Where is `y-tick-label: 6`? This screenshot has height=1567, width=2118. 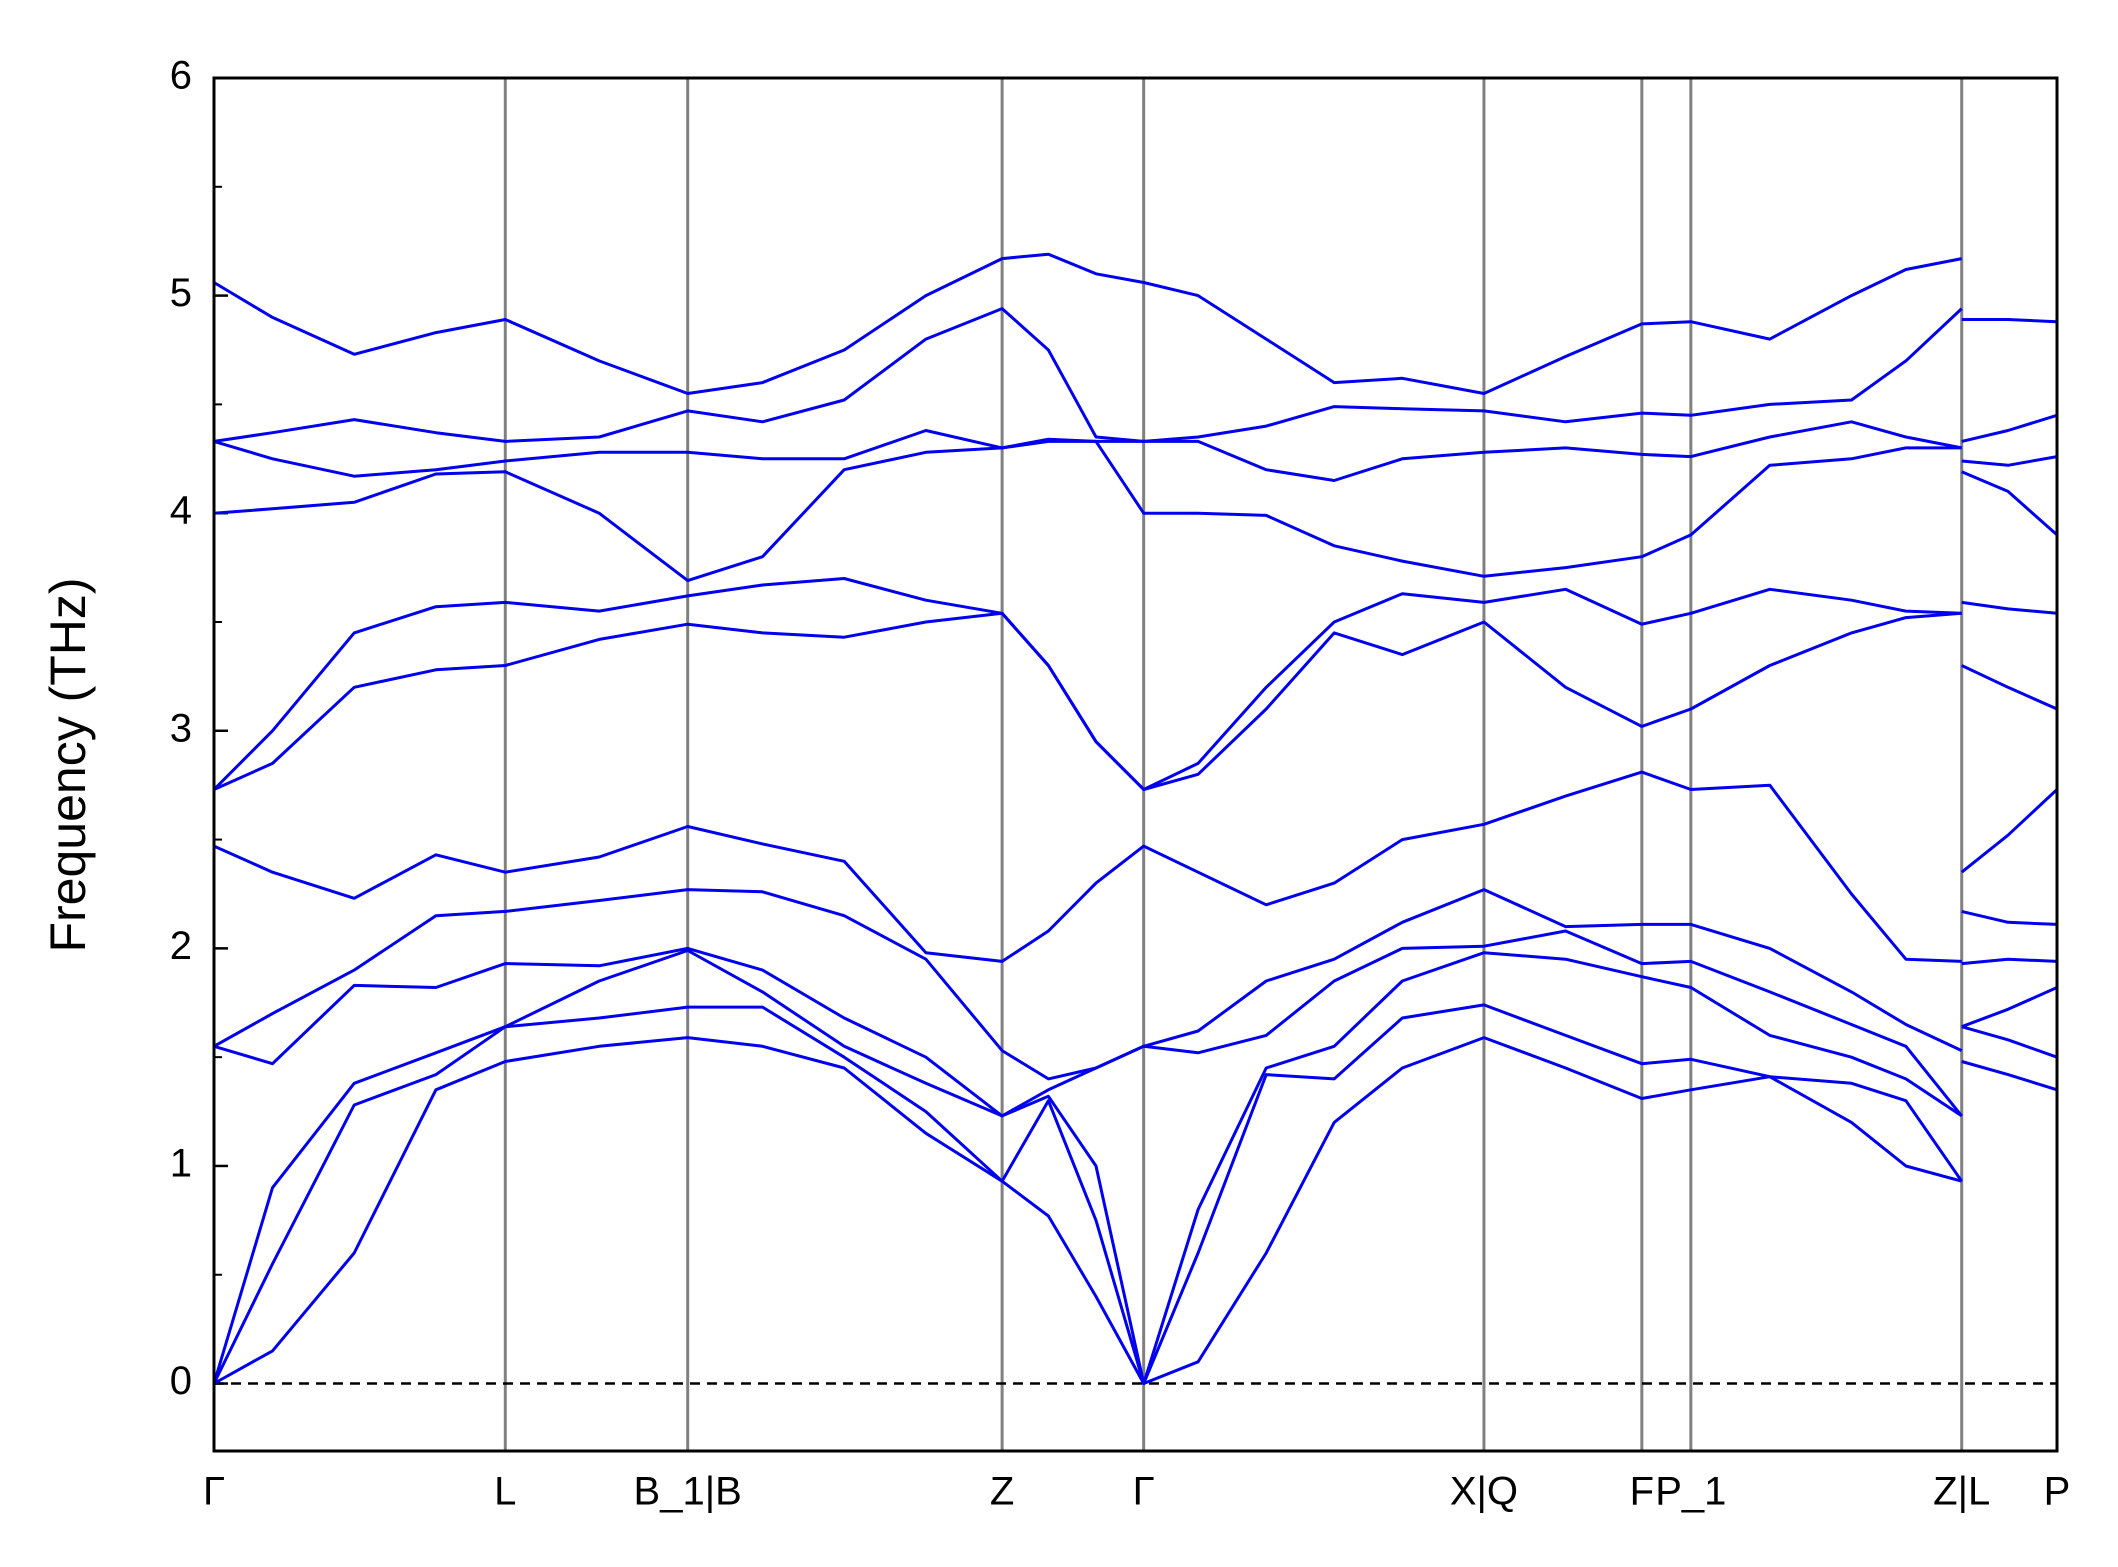
y-tick-label: 6 is located at coordinates (181, 76).